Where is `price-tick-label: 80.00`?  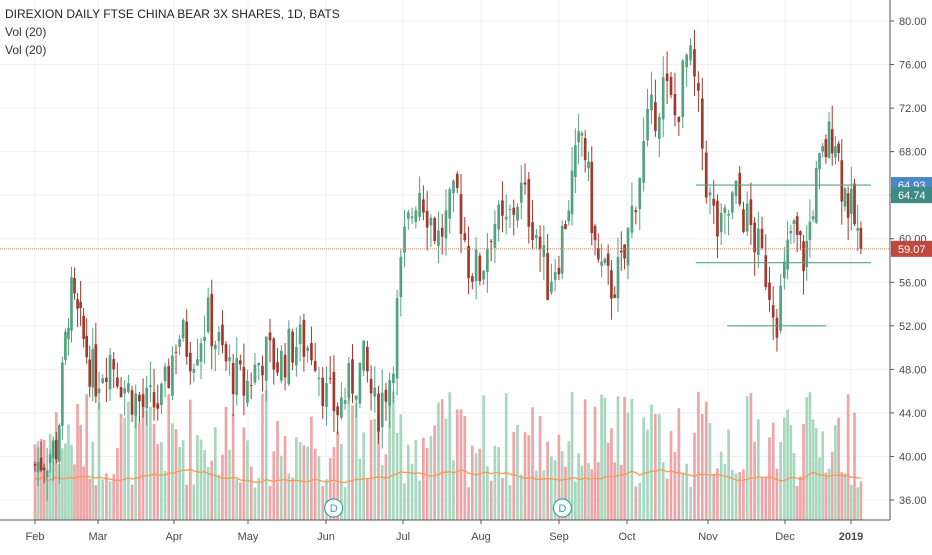
price-tick-label: 80.00 is located at coordinates (913, 22).